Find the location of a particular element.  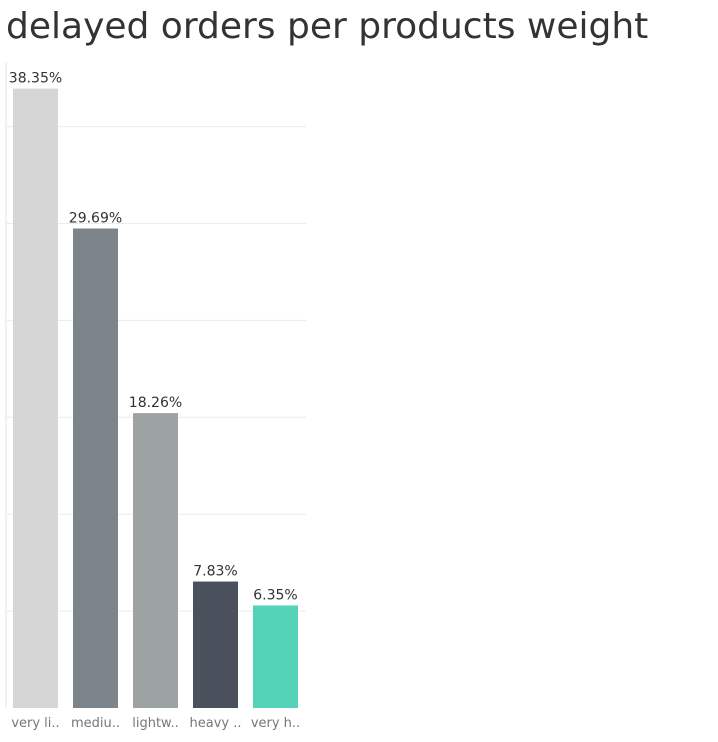

data-label: 38.35% is located at coordinates (35, 79).